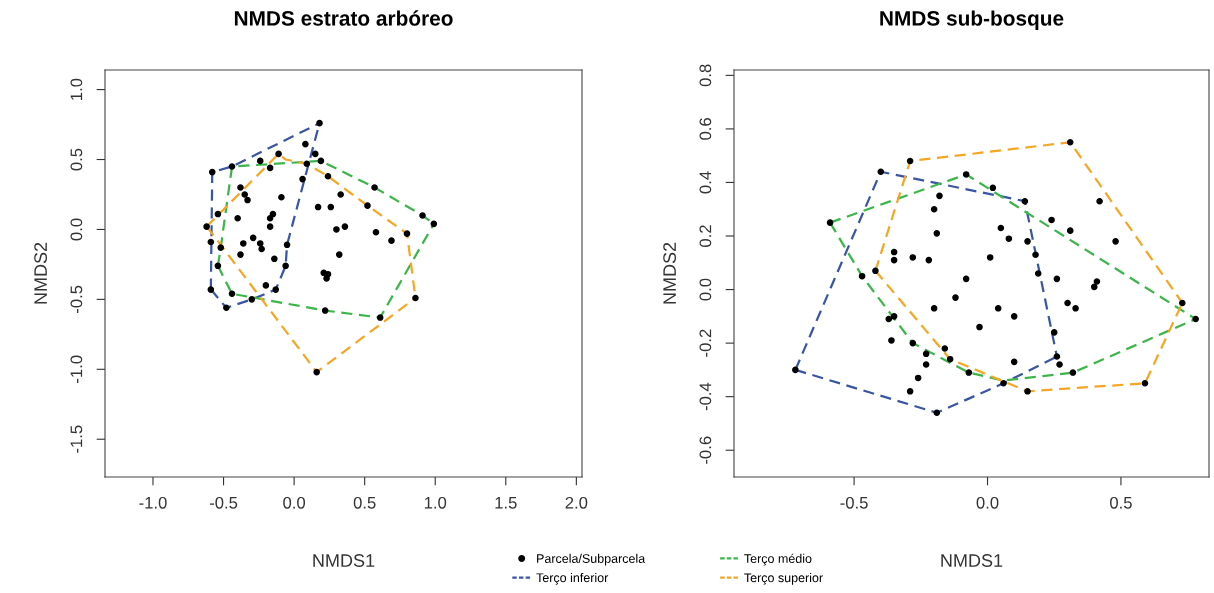 The width and height of the screenshot is (1214, 593). Describe the element at coordinates (705, 450) in the screenshot. I see `y-tick-label: -0.6` at that location.